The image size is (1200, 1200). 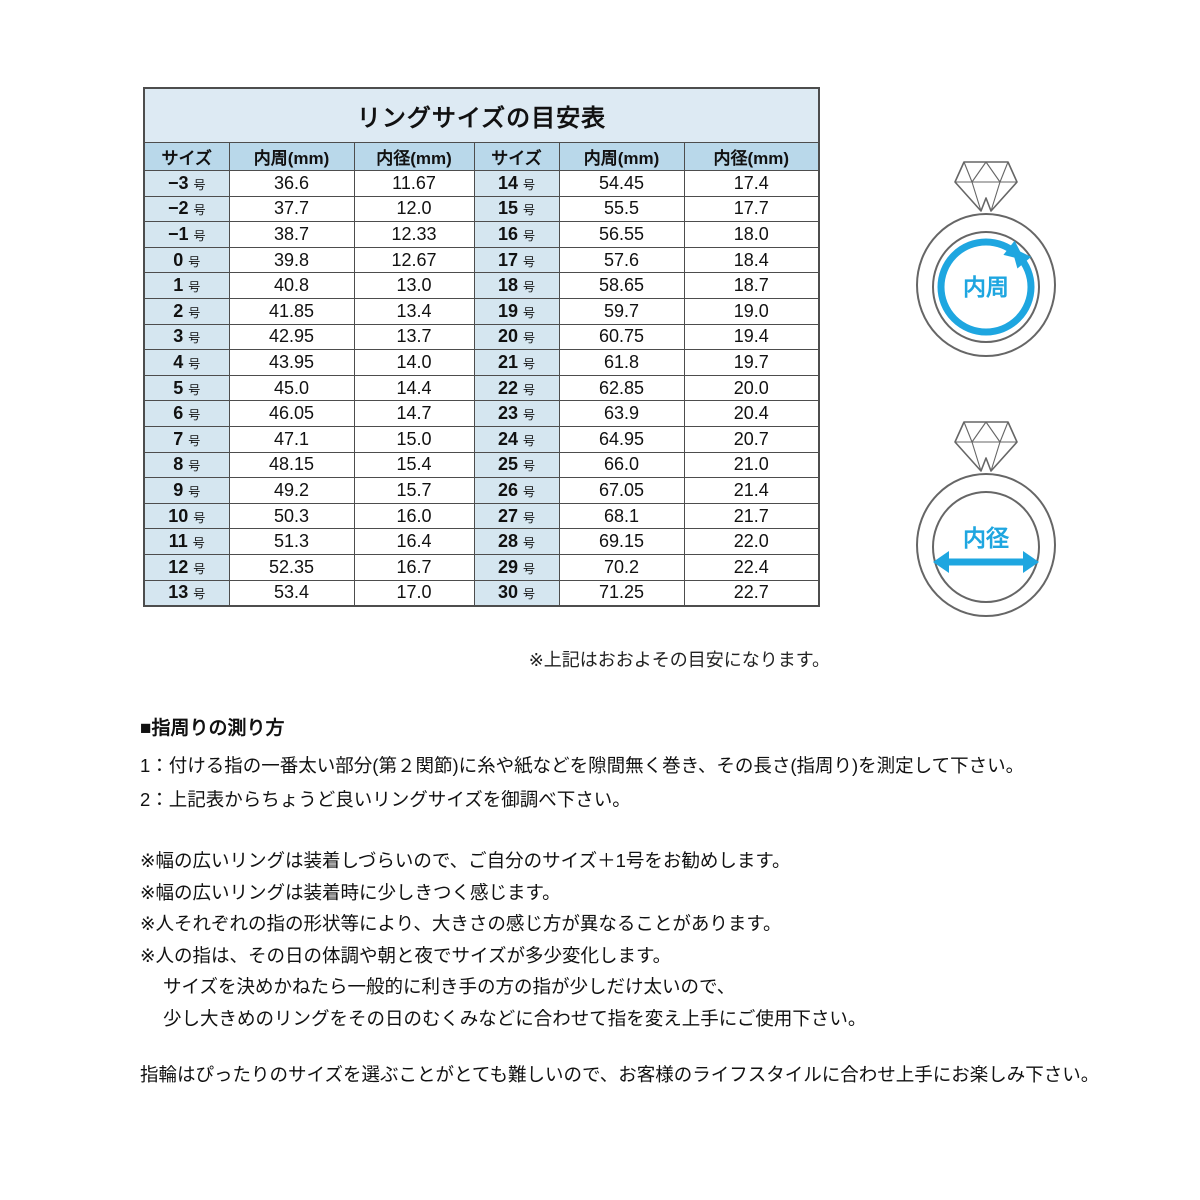 What do you see at coordinates (507, 387) in the screenshot?
I see `size-number: 22` at bounding box center [507, 387].